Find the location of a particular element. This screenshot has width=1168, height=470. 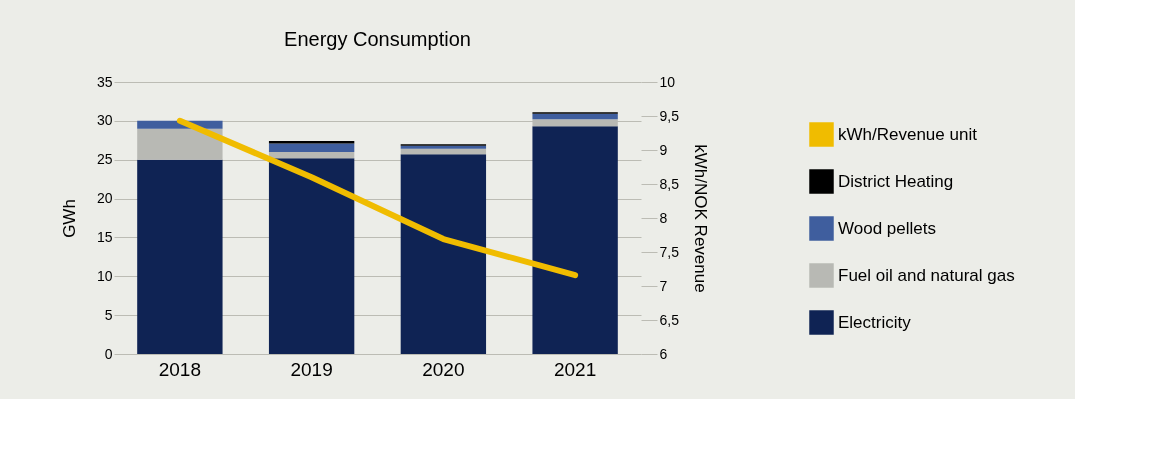

y2-axis-title: kWh/NOK Revenue is located at coordinates (700, 218).